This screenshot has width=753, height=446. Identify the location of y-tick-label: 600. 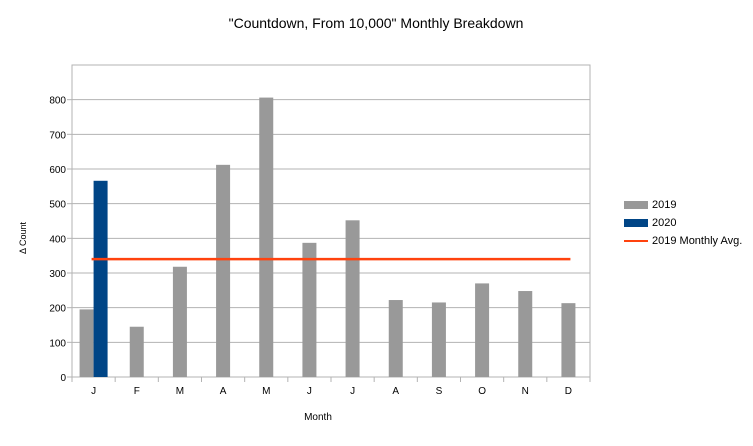
(57, 170).